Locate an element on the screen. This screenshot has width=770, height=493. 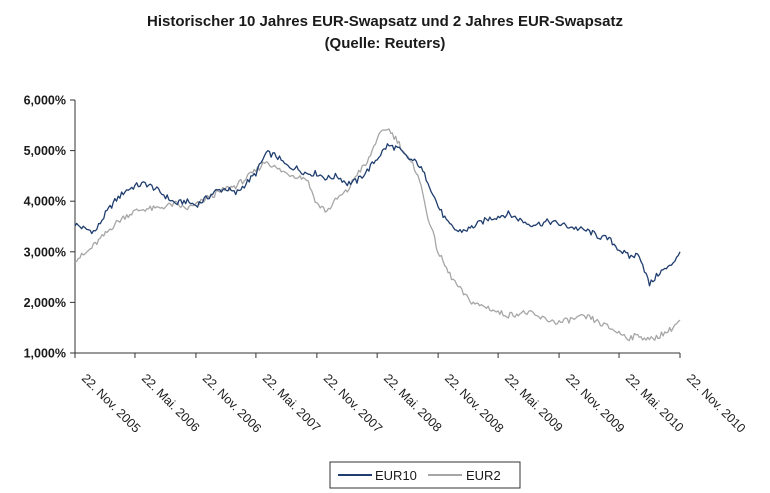
x-tick-label: 22. Nov. 2009 is located at coordinates (595, 403).